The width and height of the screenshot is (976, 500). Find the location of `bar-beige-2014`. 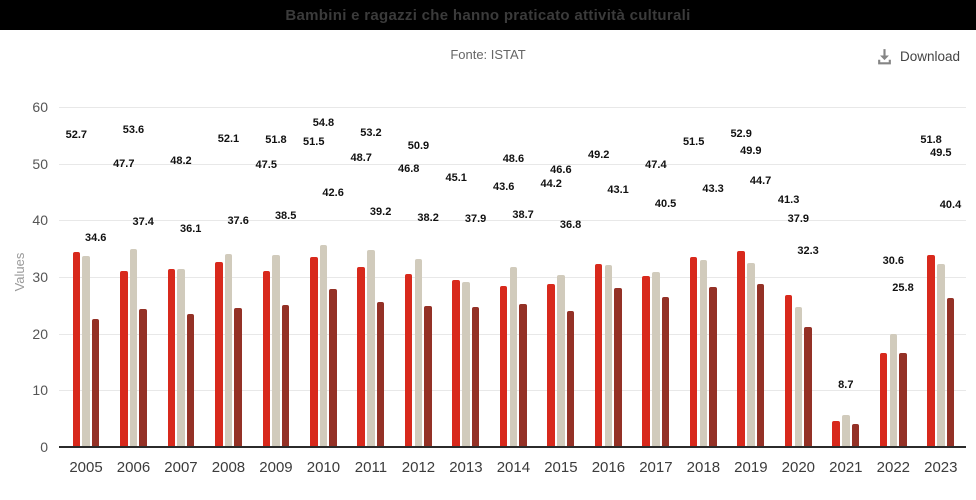

bar-beige-2014 is located at coordinates (513, 357).